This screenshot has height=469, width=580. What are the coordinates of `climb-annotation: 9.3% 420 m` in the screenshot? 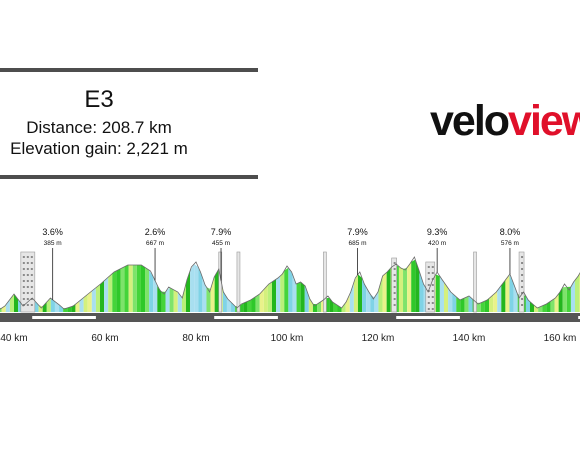 It's located at (437, 249).